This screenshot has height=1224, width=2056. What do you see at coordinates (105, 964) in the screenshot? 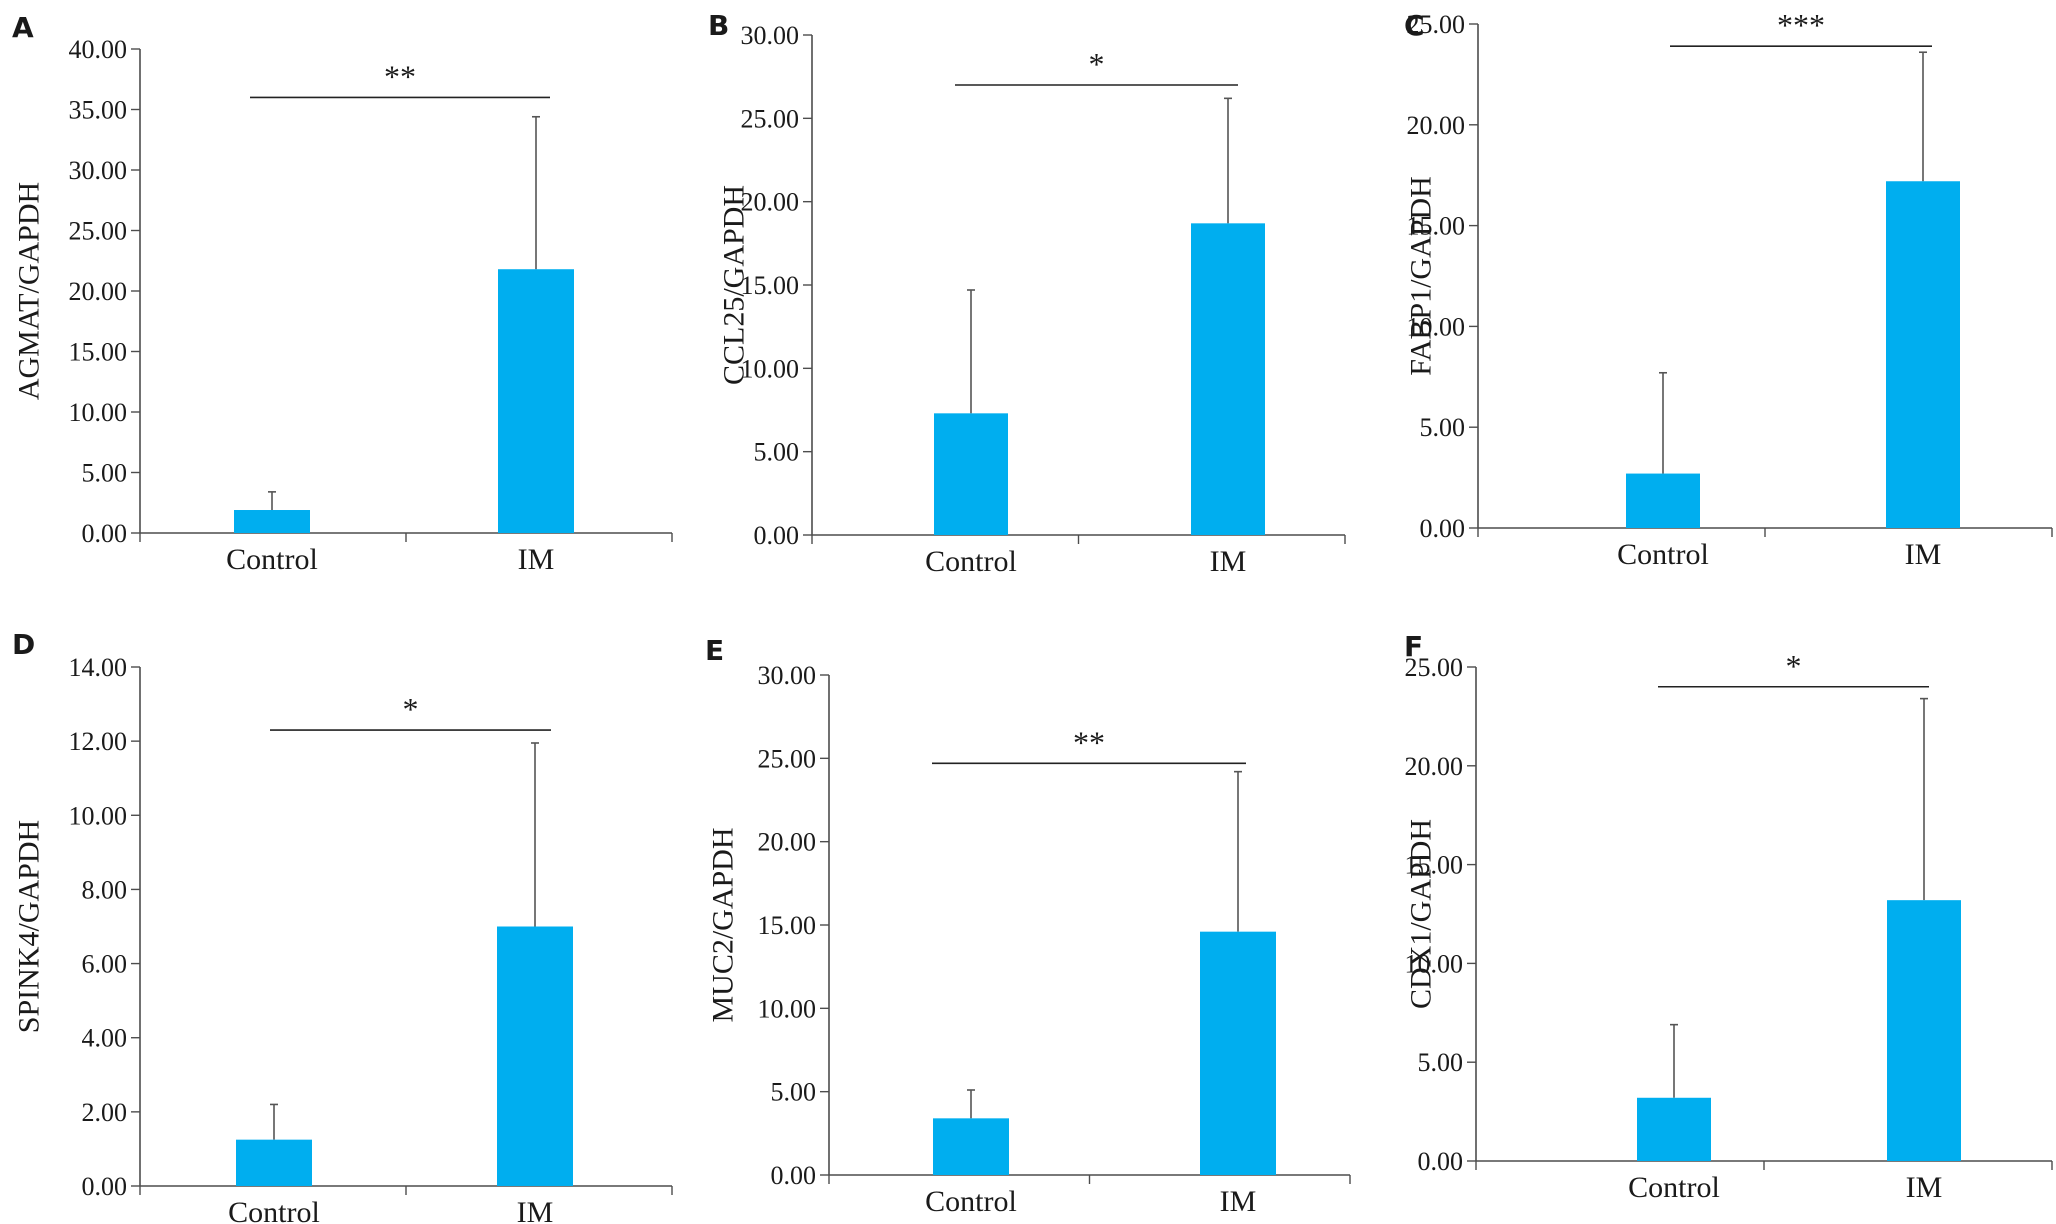
I see `y-tick-label: 6.00` at bounding box center [105, 964].